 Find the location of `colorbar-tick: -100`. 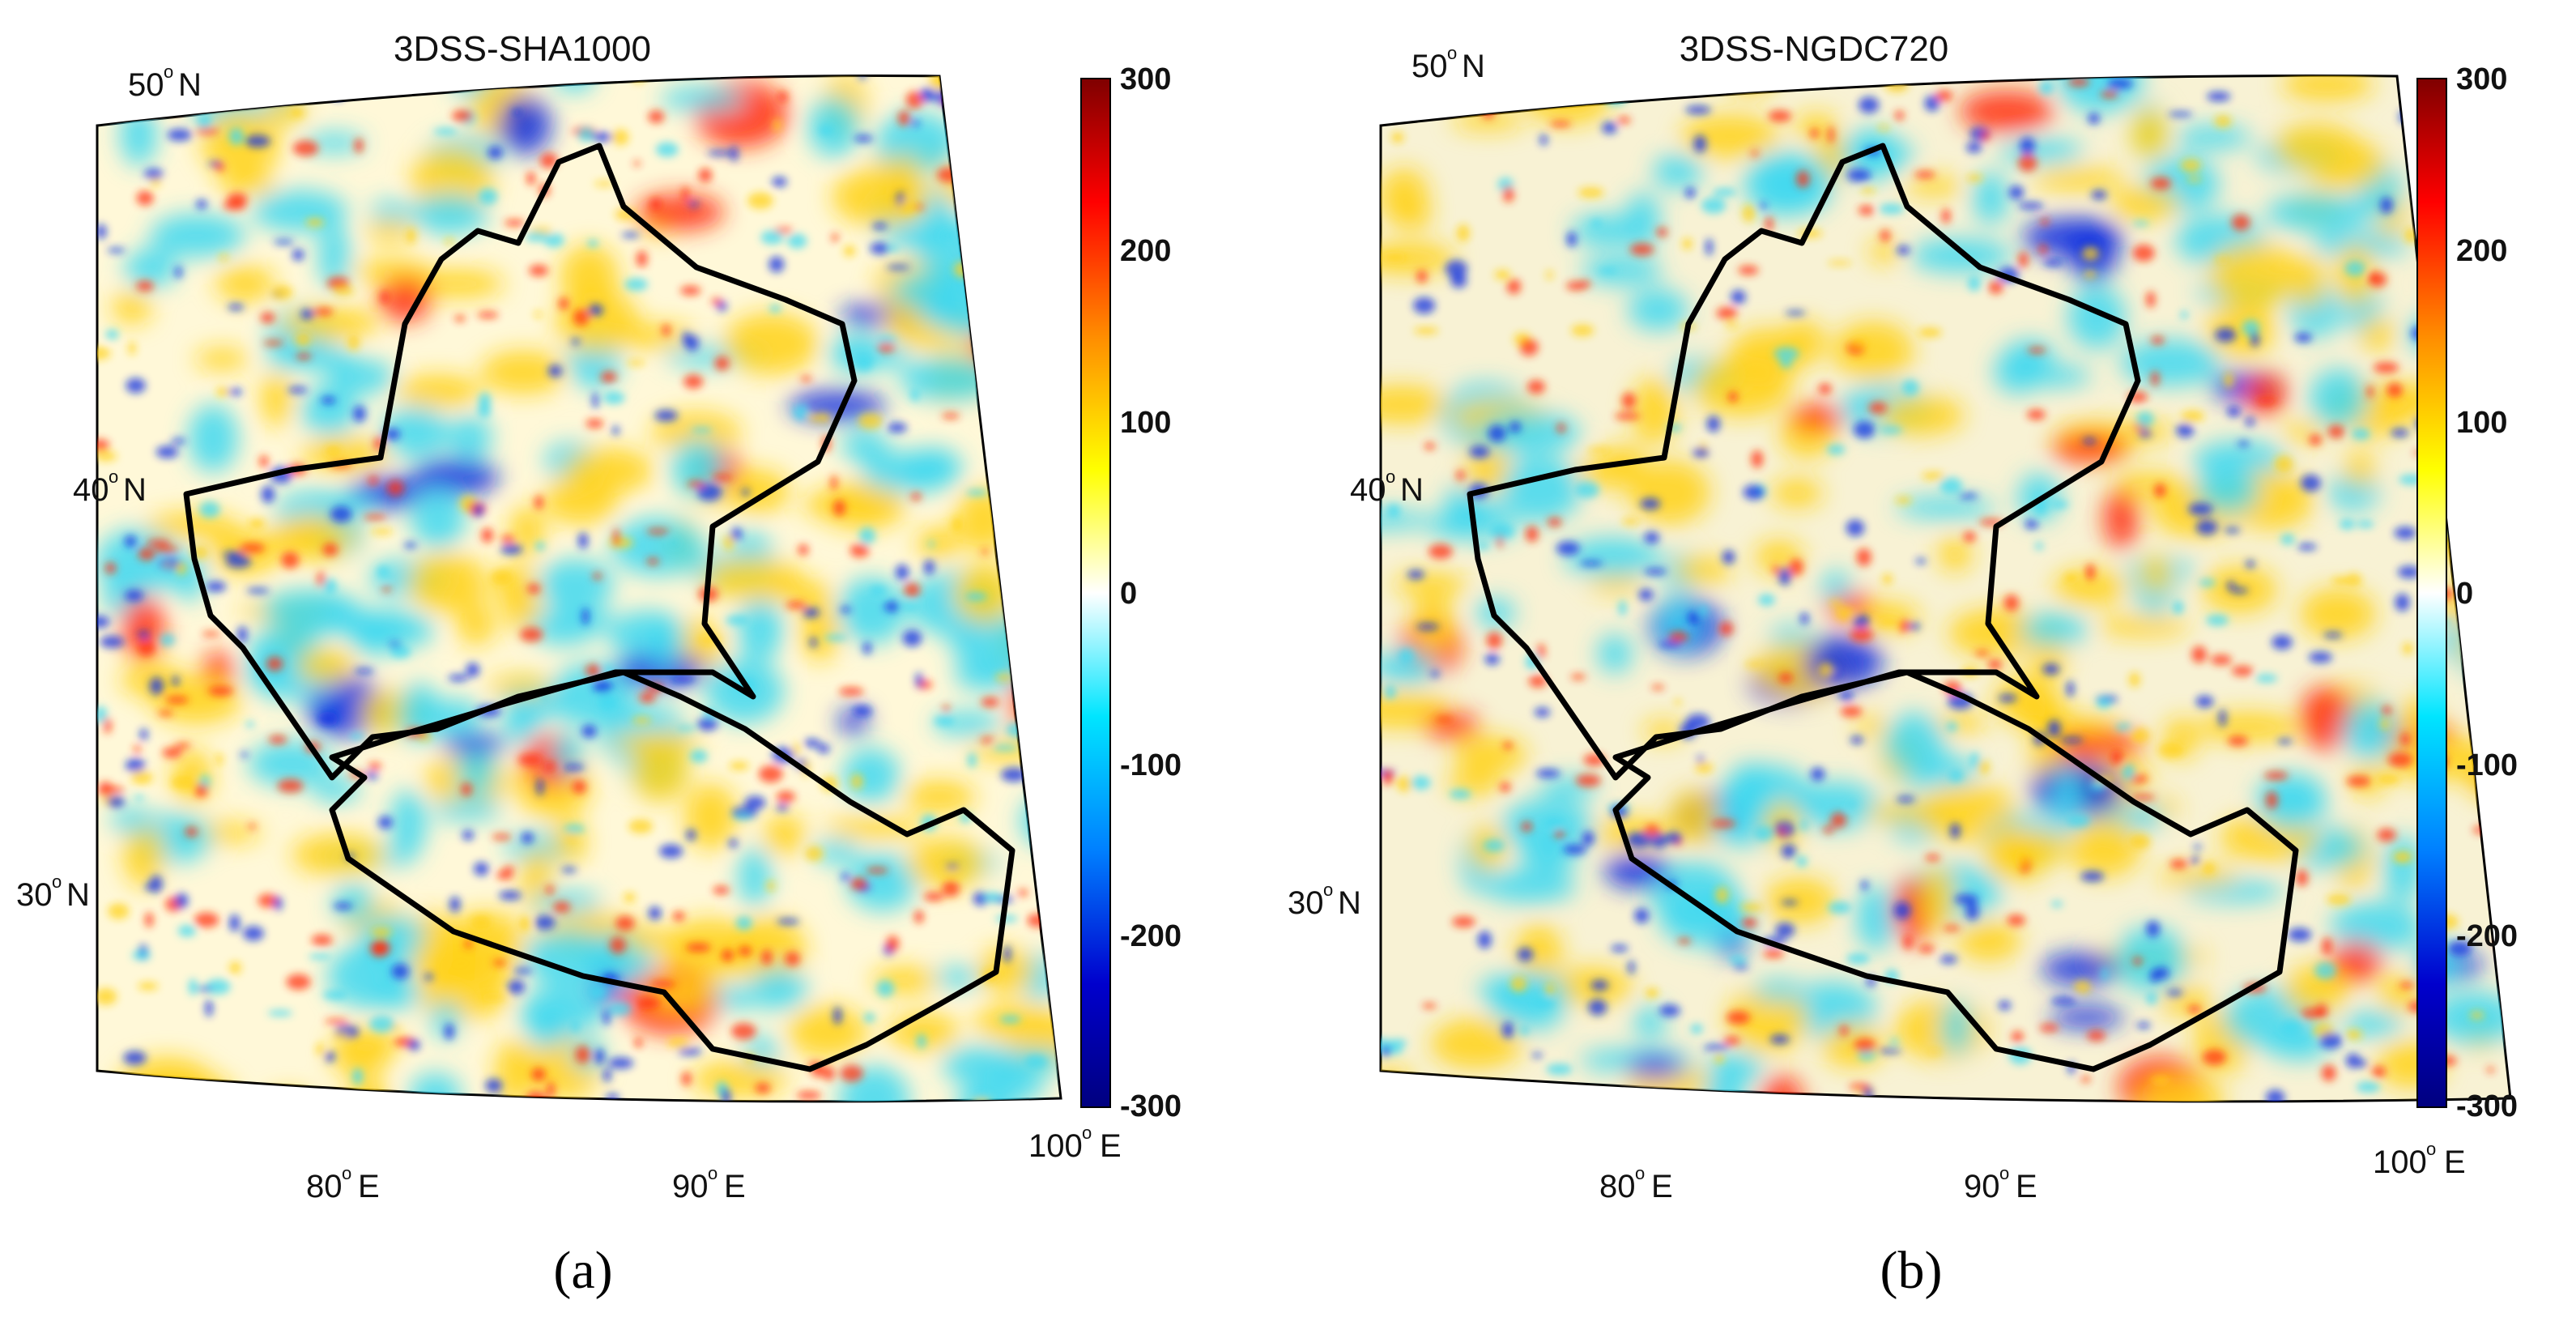

colorbar-tick: -100 is located at coordinates (2487, 765).